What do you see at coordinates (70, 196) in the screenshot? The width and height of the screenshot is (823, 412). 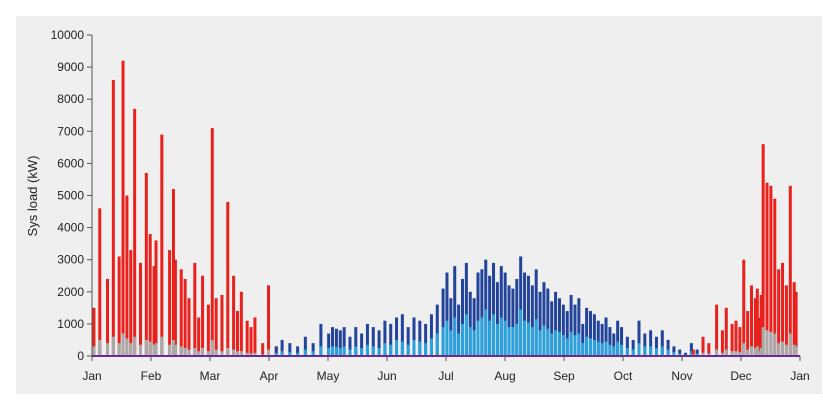 I see `y-tick-label: 5000` at bounding box center [70, 196].